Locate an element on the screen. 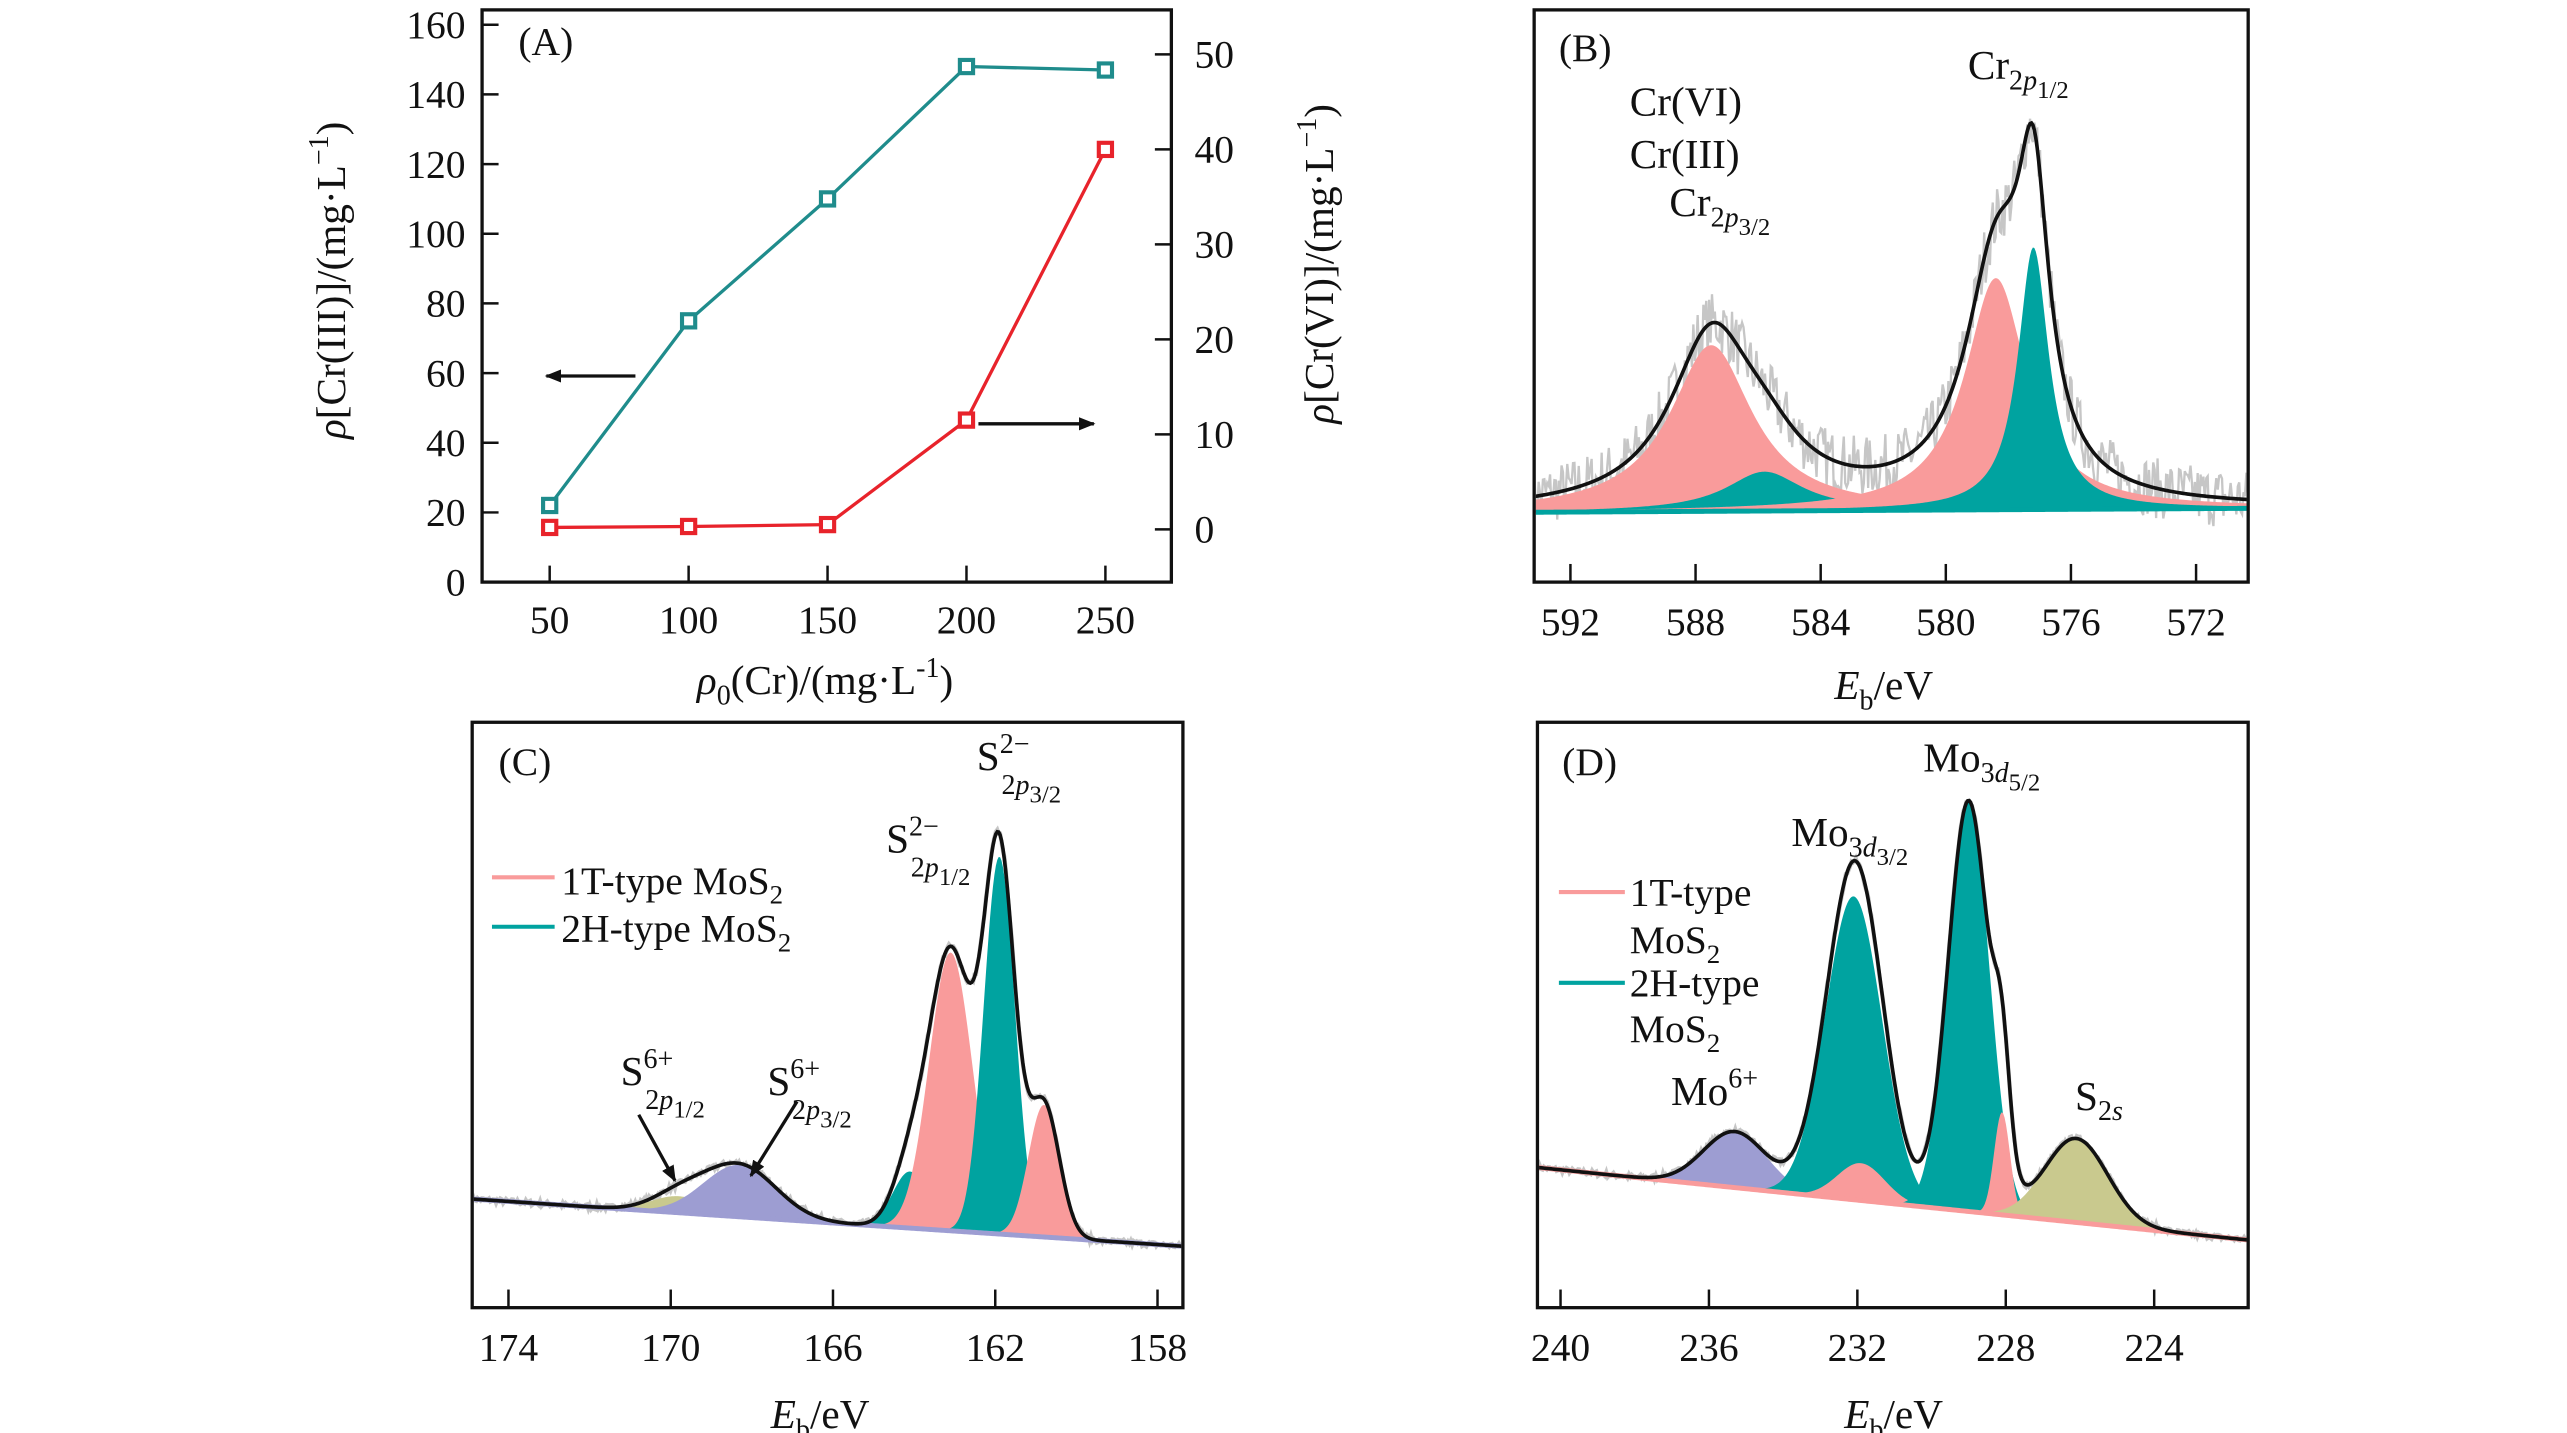  x-tick-label: 228 is located at coordinates (2005, 1347).